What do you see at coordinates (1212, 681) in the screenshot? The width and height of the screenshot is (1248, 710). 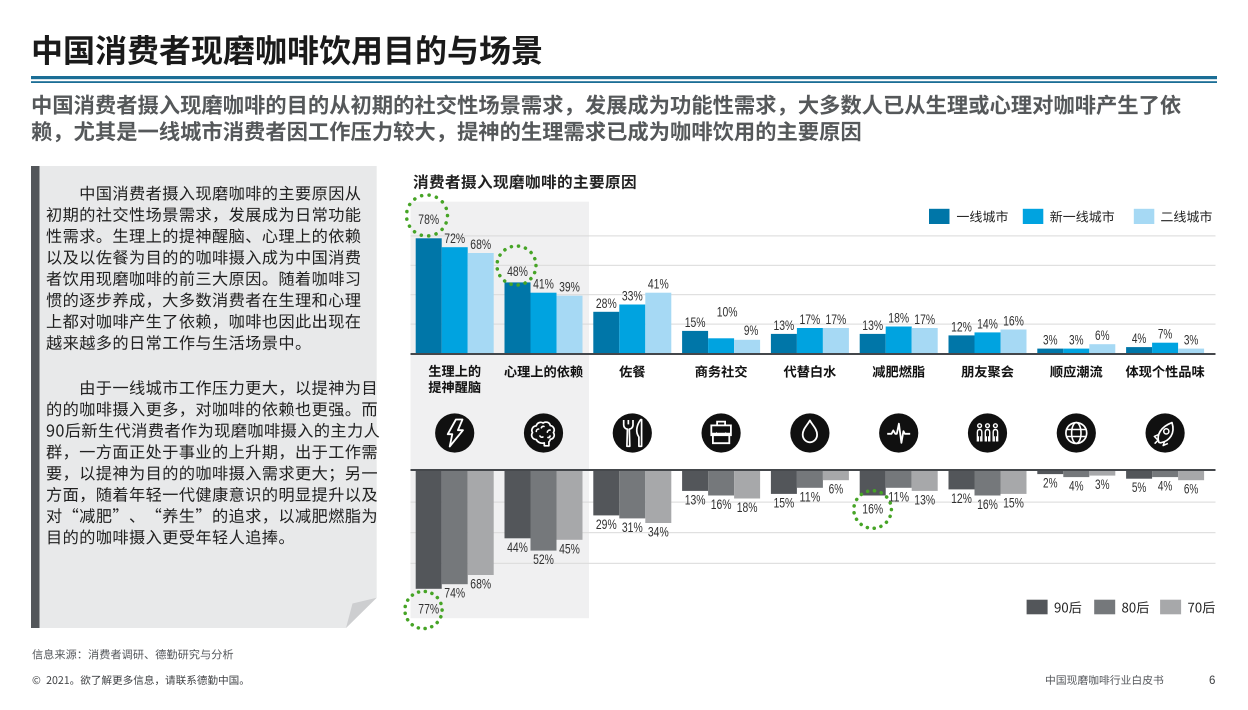 I see `svg-text: 6` at bounding box center [1212, 681].